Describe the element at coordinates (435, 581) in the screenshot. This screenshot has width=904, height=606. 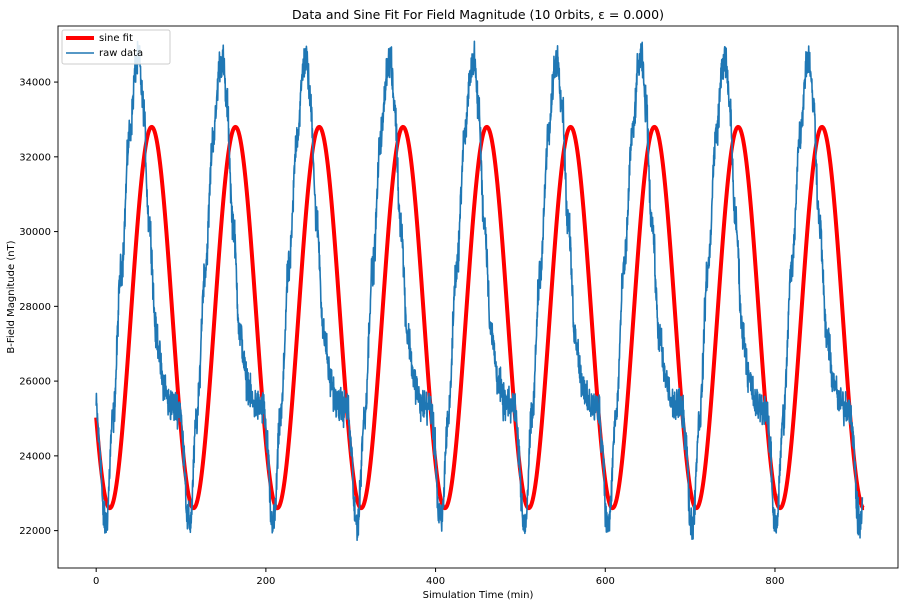
I see `x-tick-label: 400` at that location.